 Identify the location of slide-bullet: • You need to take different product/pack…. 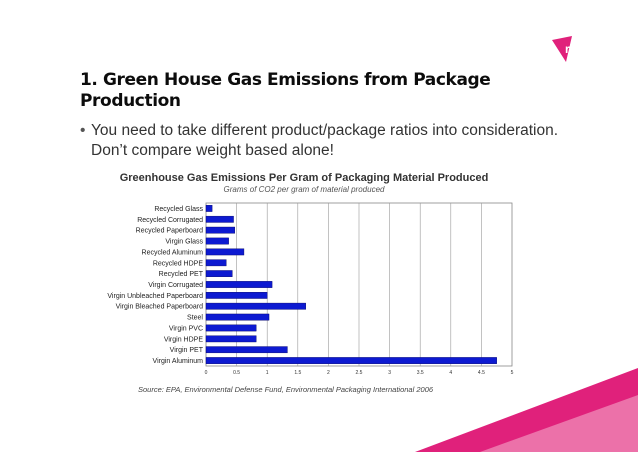
(330, 141).